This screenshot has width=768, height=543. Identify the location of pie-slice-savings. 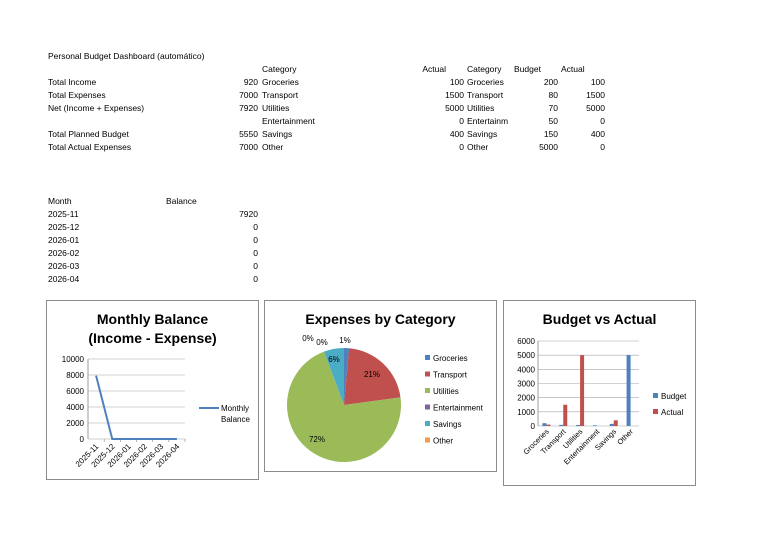
(333, 376).